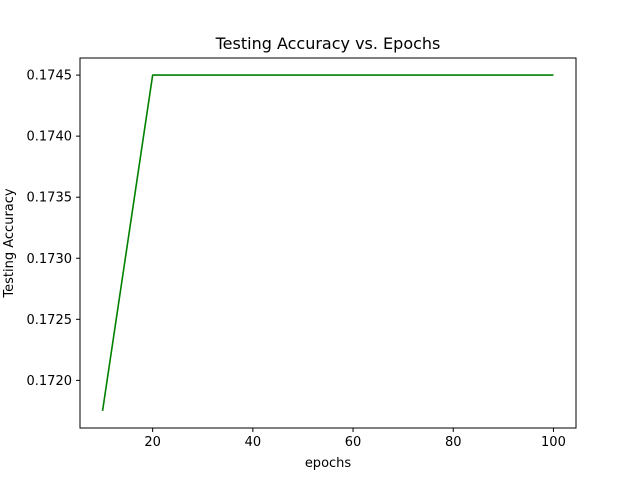  I want to click on y-tick-label: 0.1725, so click(50, 320).